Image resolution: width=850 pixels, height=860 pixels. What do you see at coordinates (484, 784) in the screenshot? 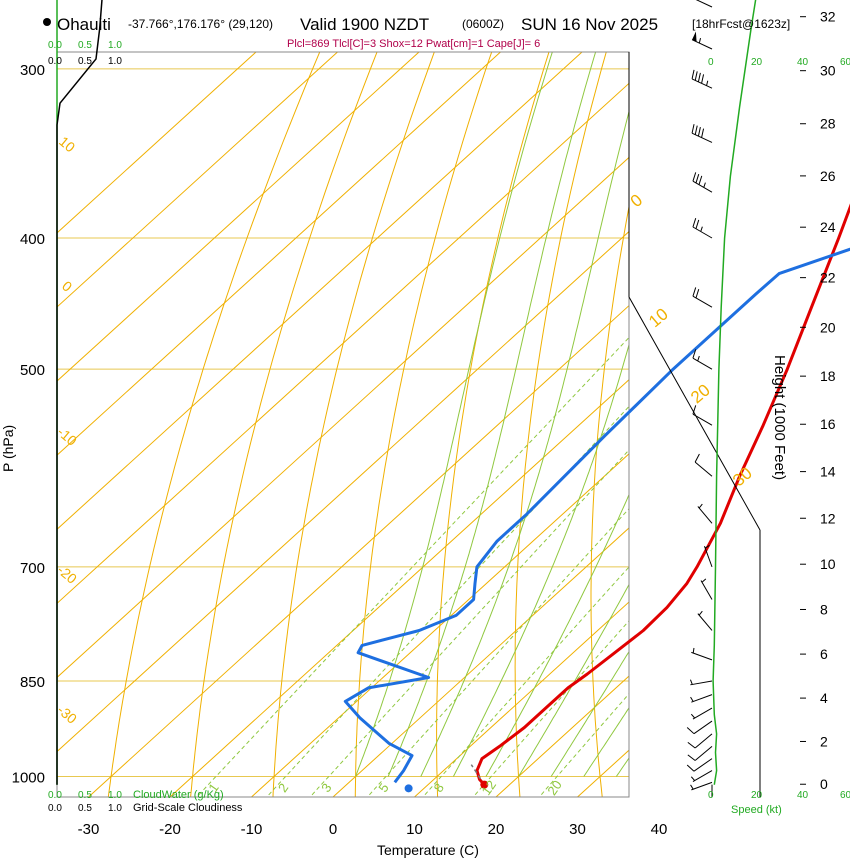
I see `surface-temp-marker` at bounding box center [484, 784].